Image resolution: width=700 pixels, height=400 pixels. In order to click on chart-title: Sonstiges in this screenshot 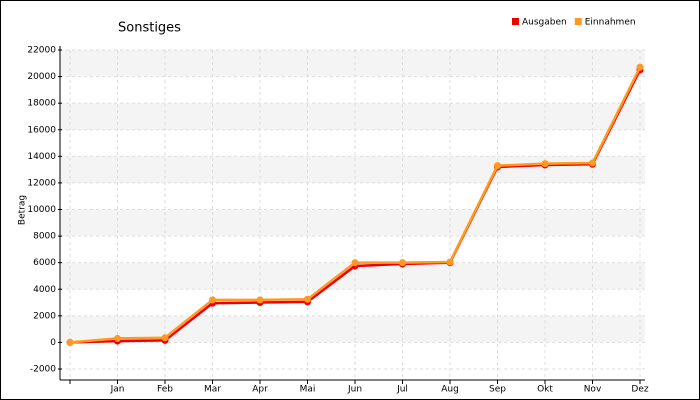, I will do `click(149, 28)`.